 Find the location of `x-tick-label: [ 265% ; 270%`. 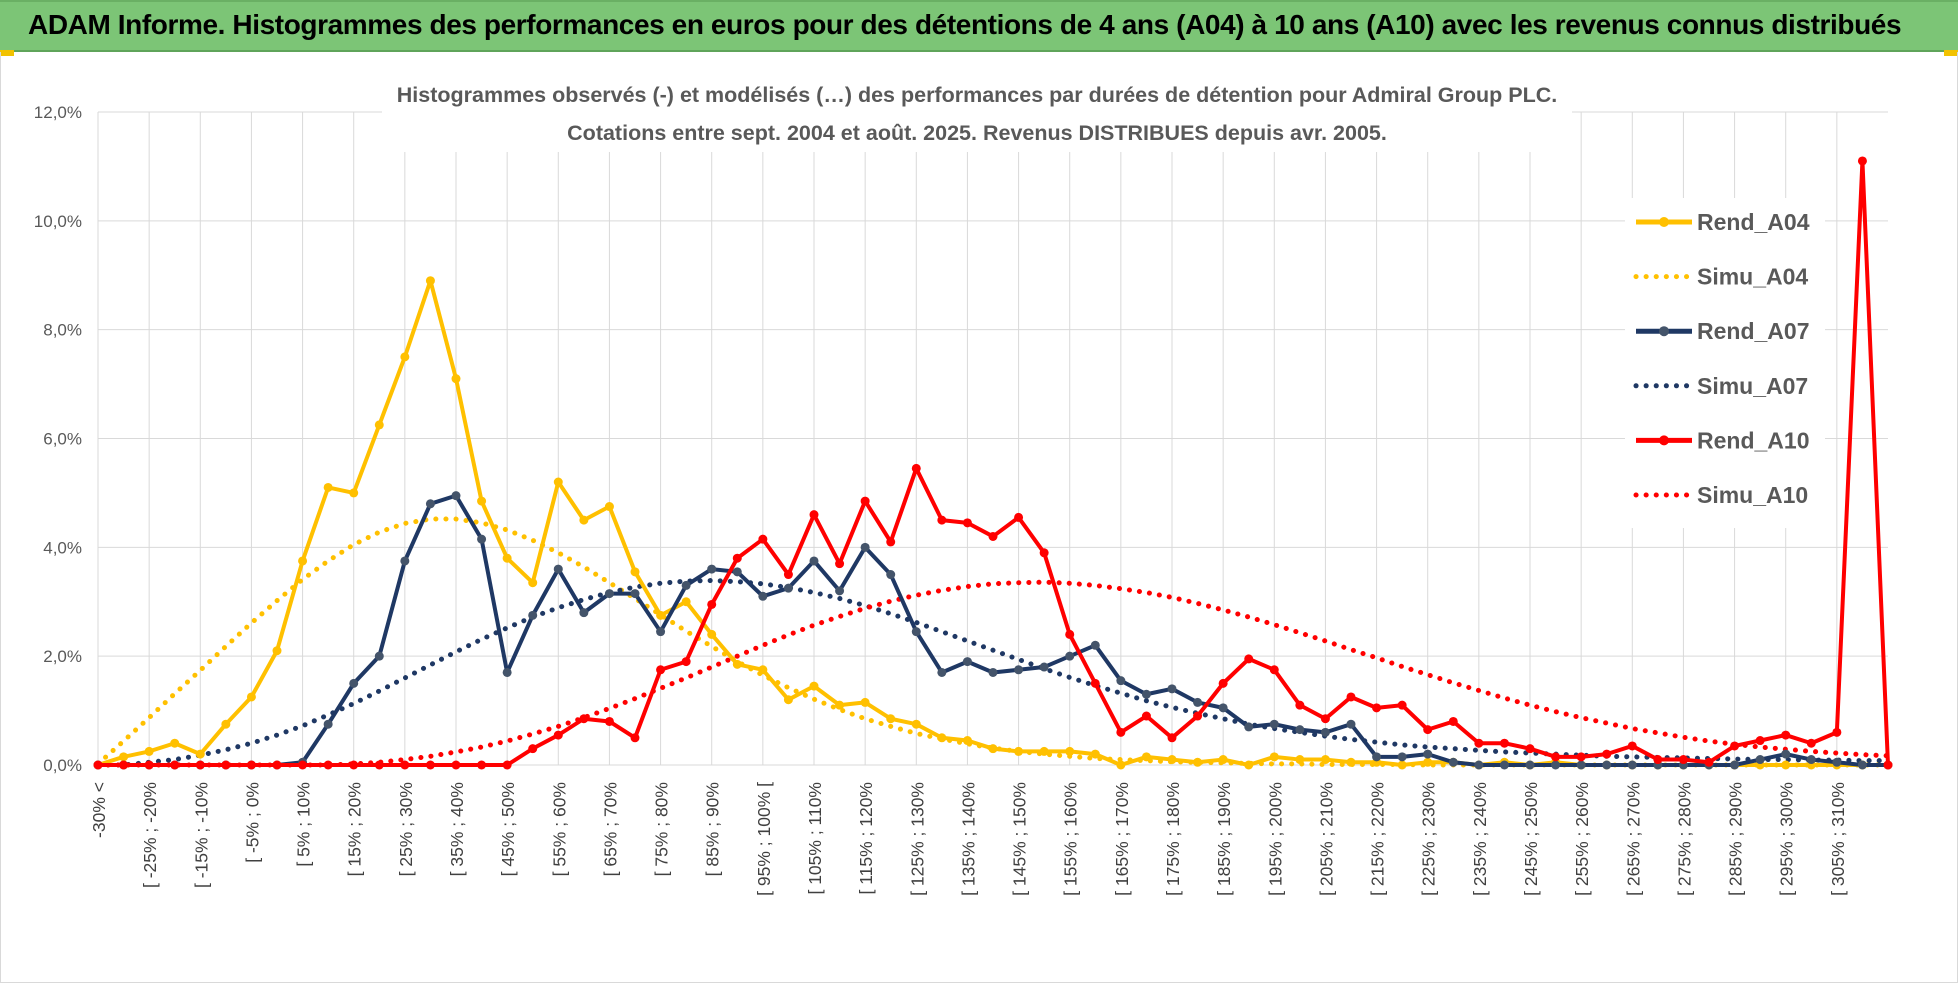

x-tick-label: [ 265% ; 270% is located at coordinates (1633, 839).